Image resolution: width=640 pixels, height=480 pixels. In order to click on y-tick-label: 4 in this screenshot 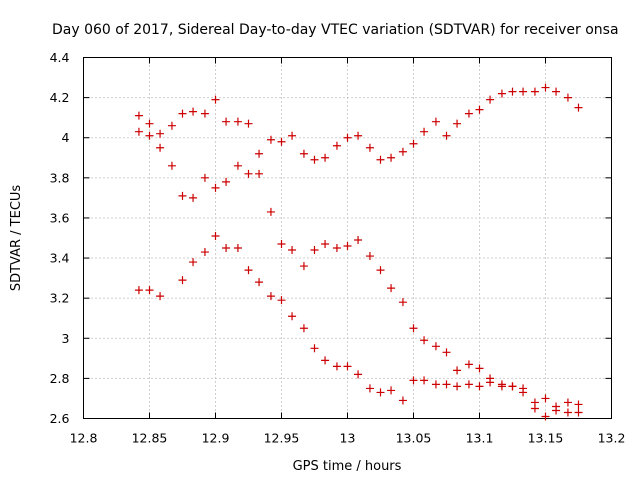, I will do `click(66, 137)`.